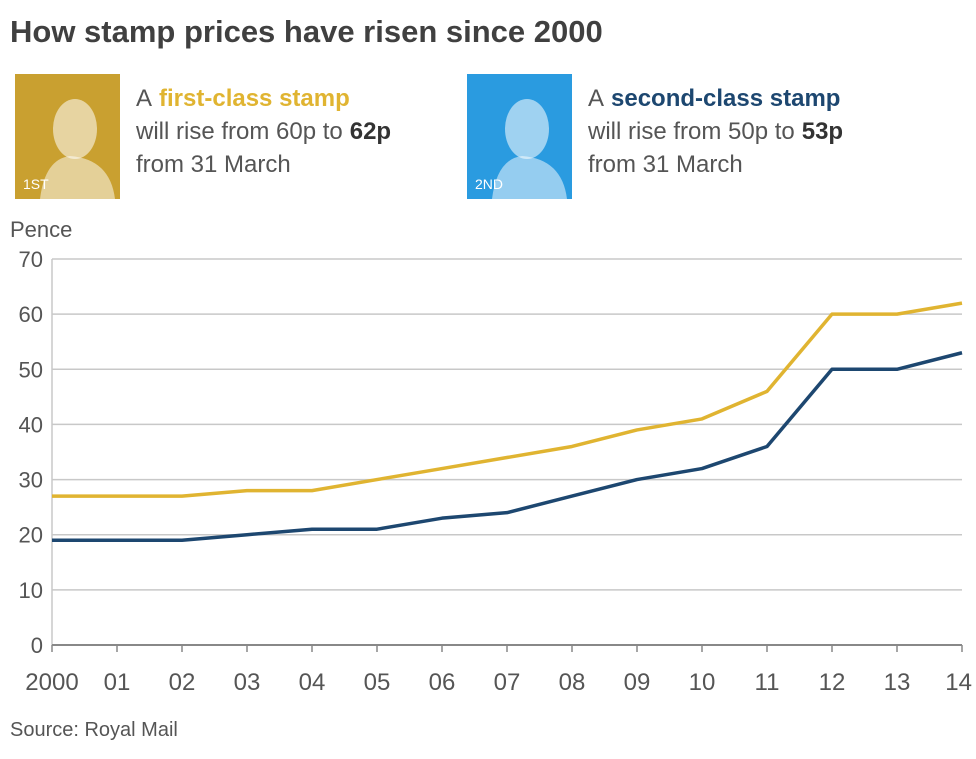 The image size is (976, 759). I want to click on stamp-label: 1ST, so click(36, 184).